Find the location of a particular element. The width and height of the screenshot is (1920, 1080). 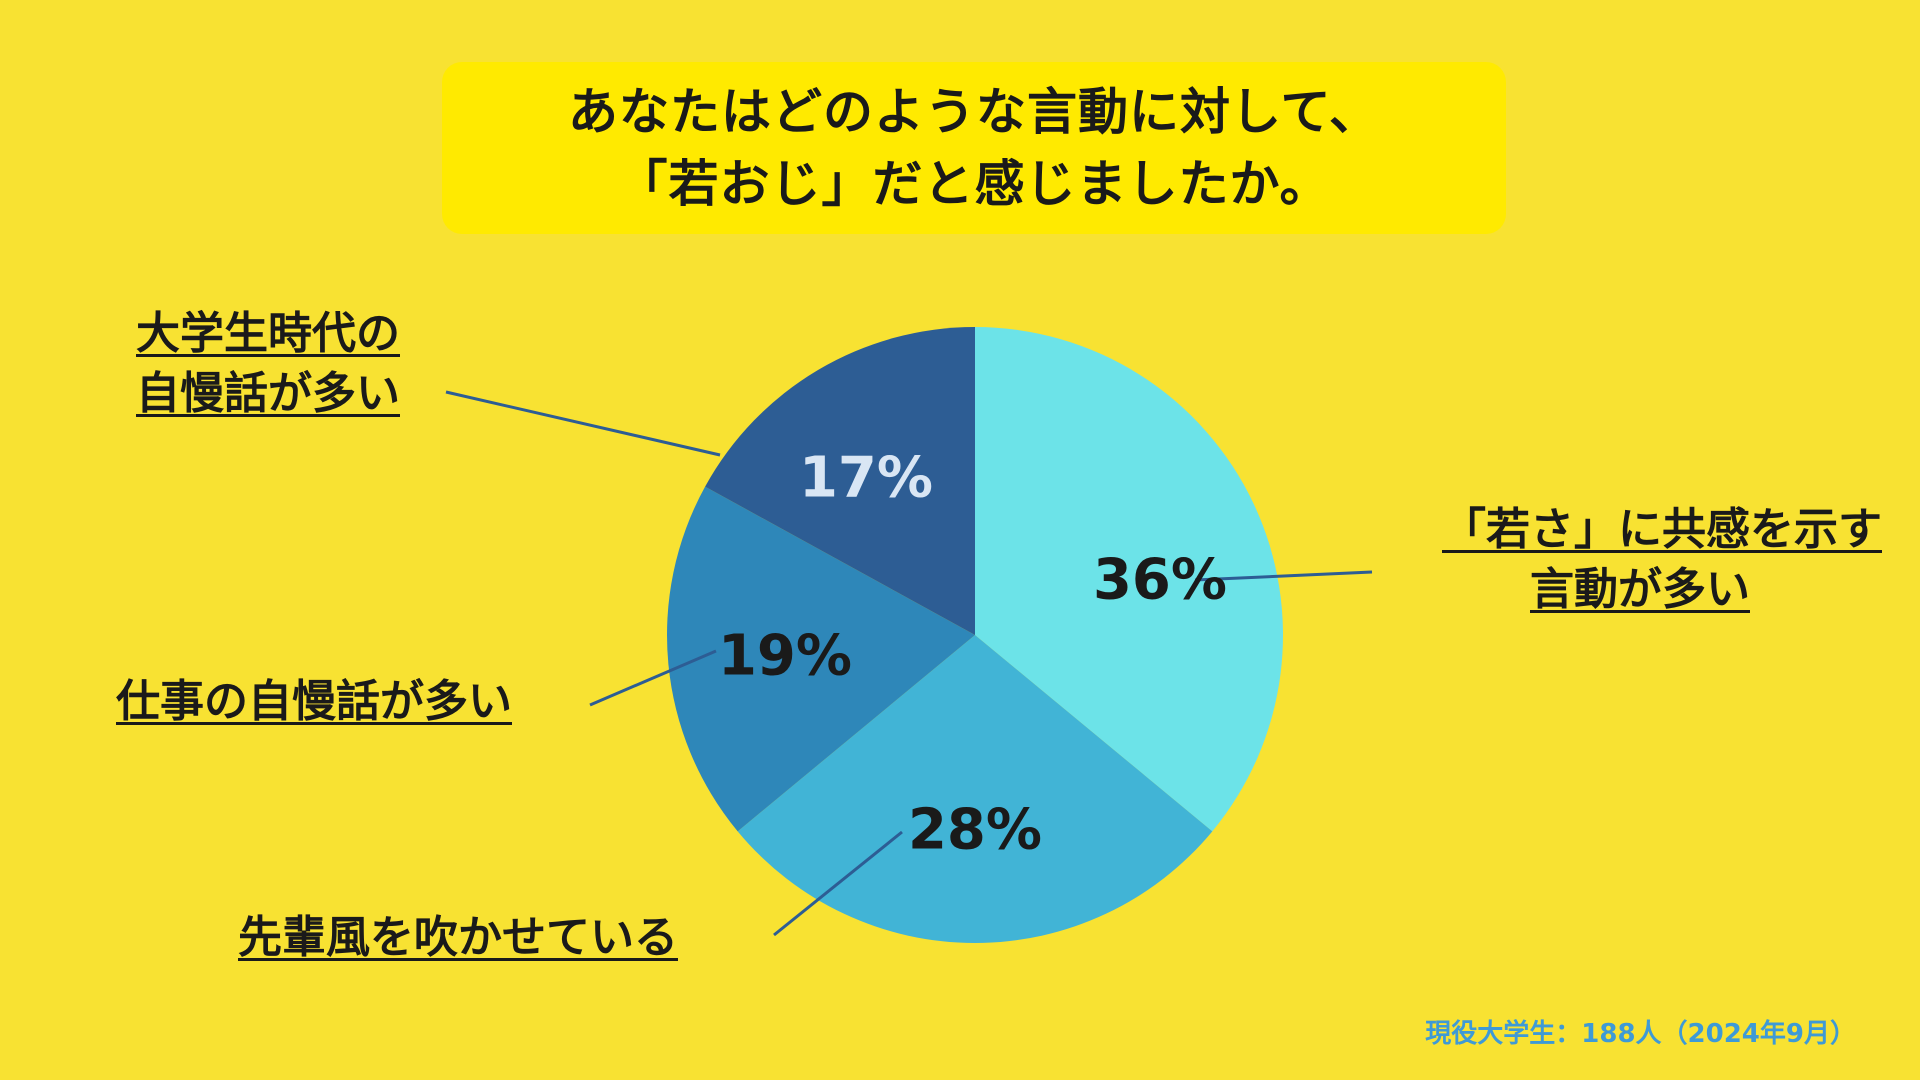

pie-slice-wakasa is located at coordinates (1129, 579).